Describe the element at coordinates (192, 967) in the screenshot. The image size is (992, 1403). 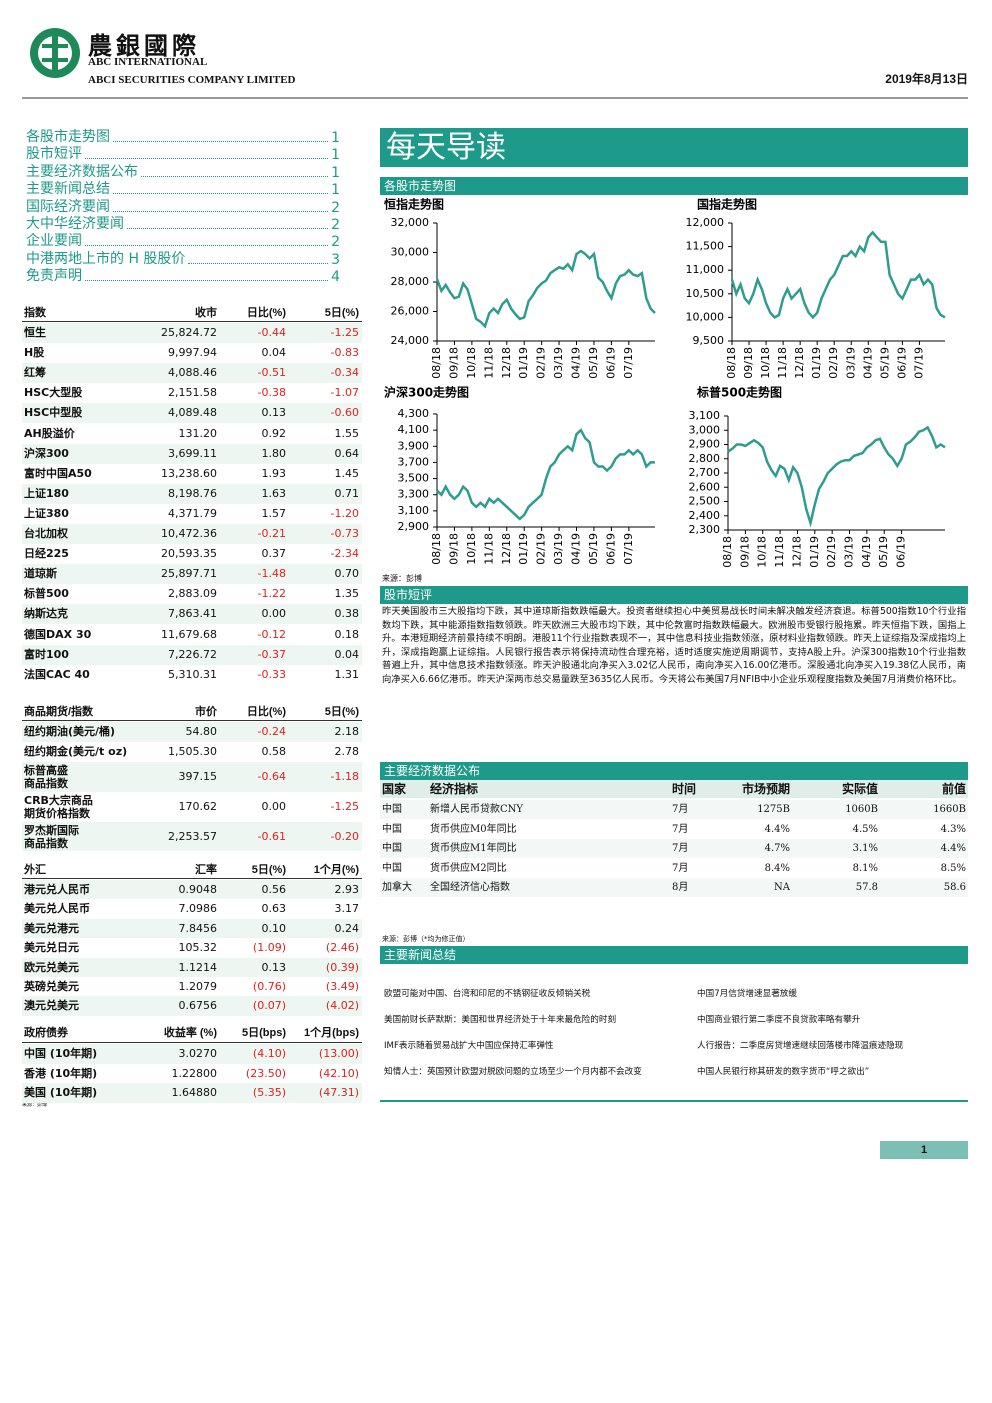
I see `table-row: 欧元兑美元 1.1214 0.13 (0.39)` at that location.